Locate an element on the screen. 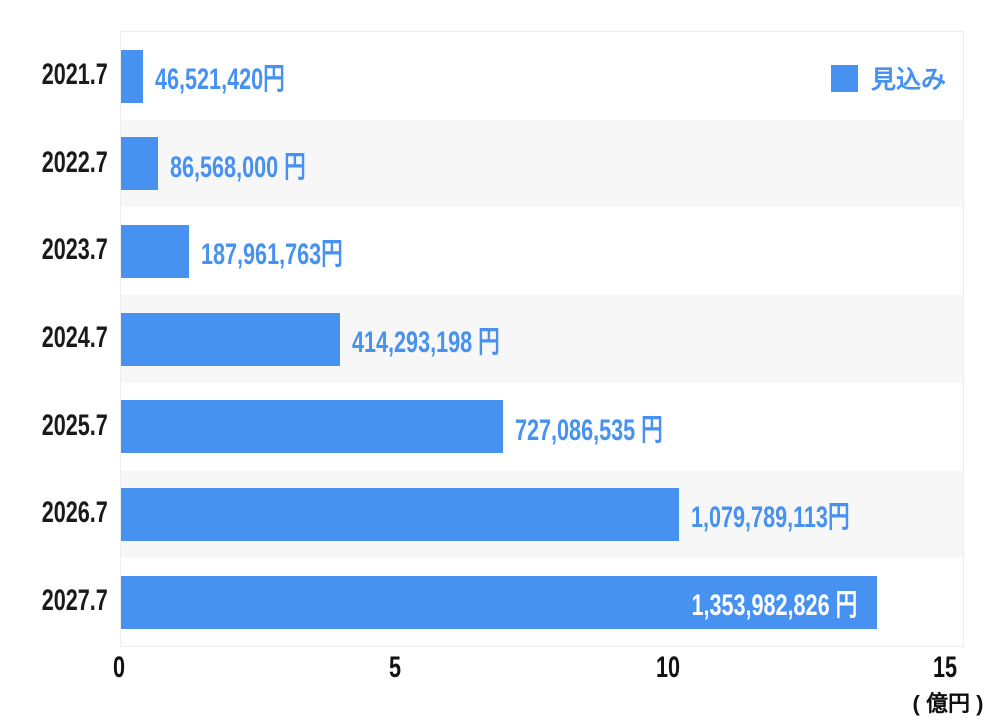  x-axis-unit-label: ( 億円 ) is located at coordinates (948, 703).